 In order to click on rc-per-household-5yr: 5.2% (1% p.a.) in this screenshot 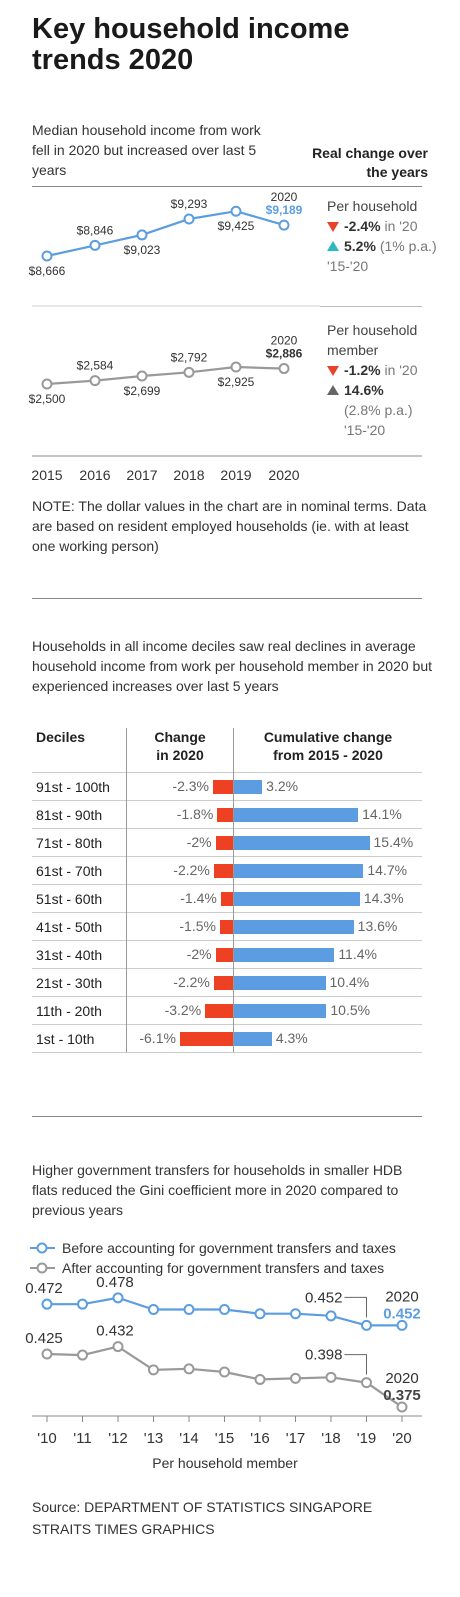, I will do `click(387, 246)`.